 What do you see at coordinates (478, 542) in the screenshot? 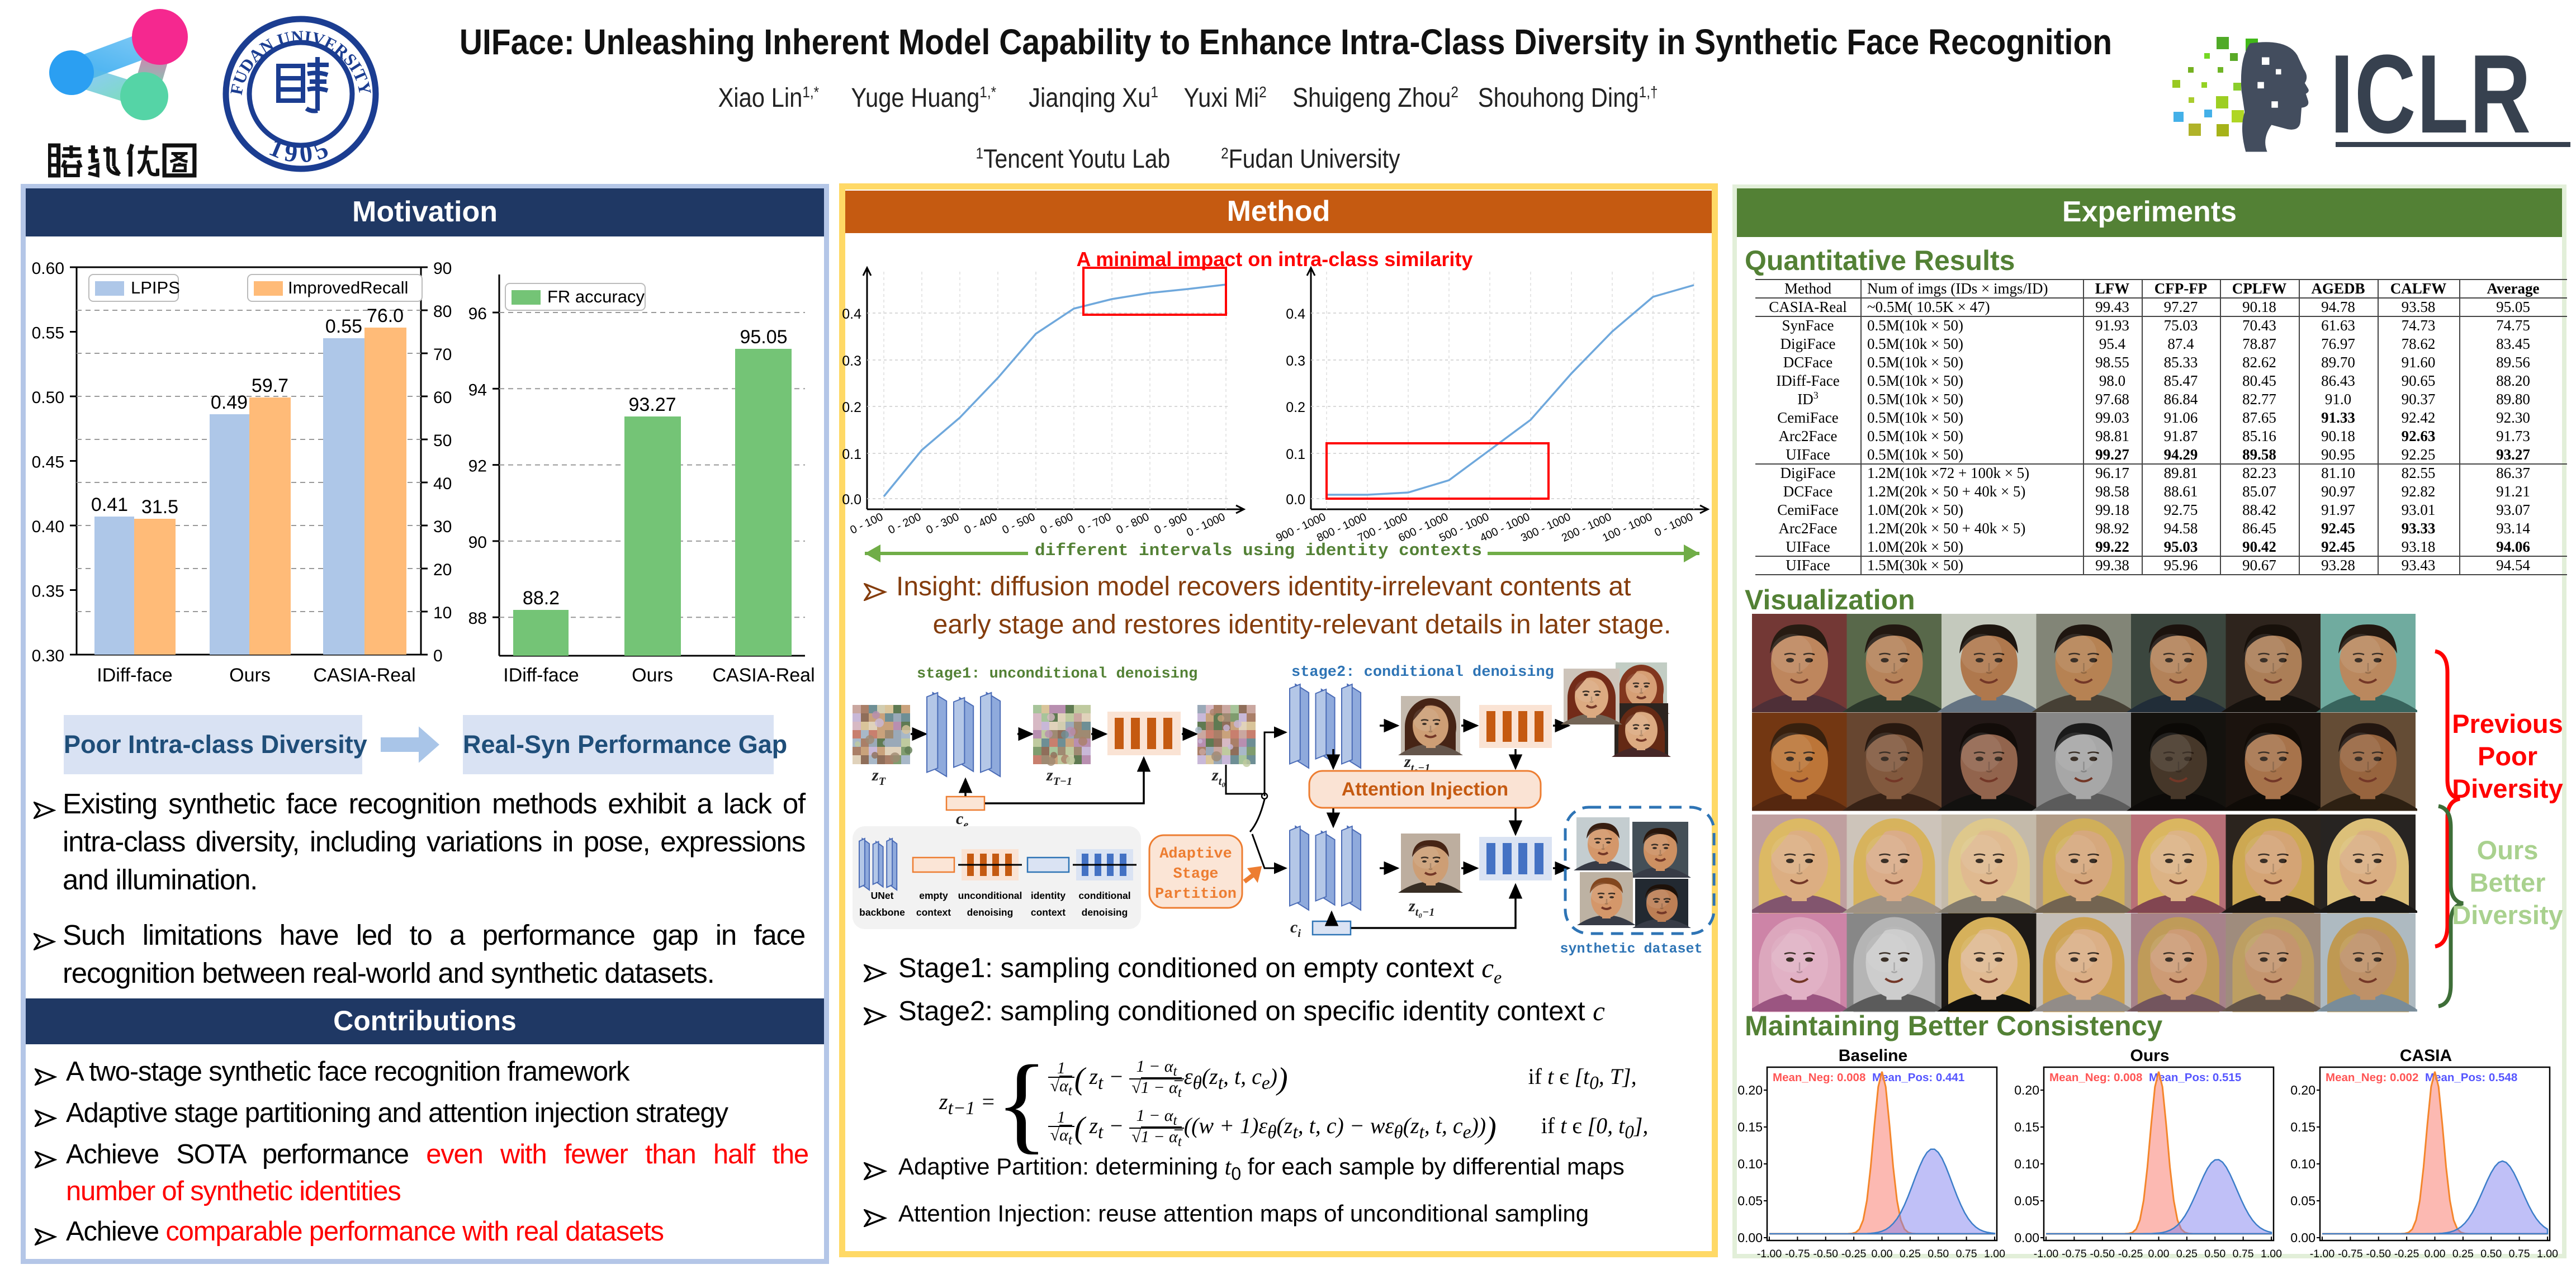
I see `svg-text: 90` at bounding box center [478, 542].